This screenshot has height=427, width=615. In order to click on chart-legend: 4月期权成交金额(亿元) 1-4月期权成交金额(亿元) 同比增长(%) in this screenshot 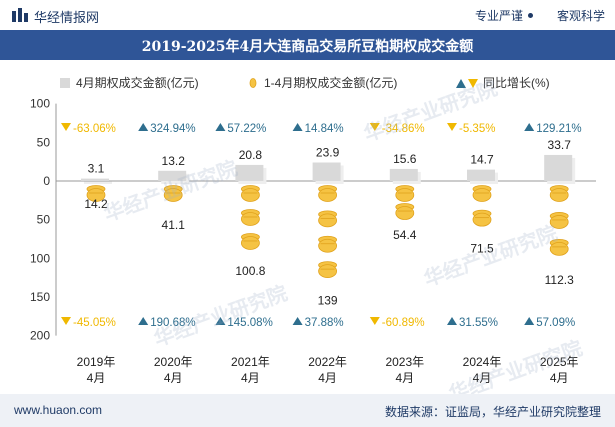, I will do `click(307, 85)`.